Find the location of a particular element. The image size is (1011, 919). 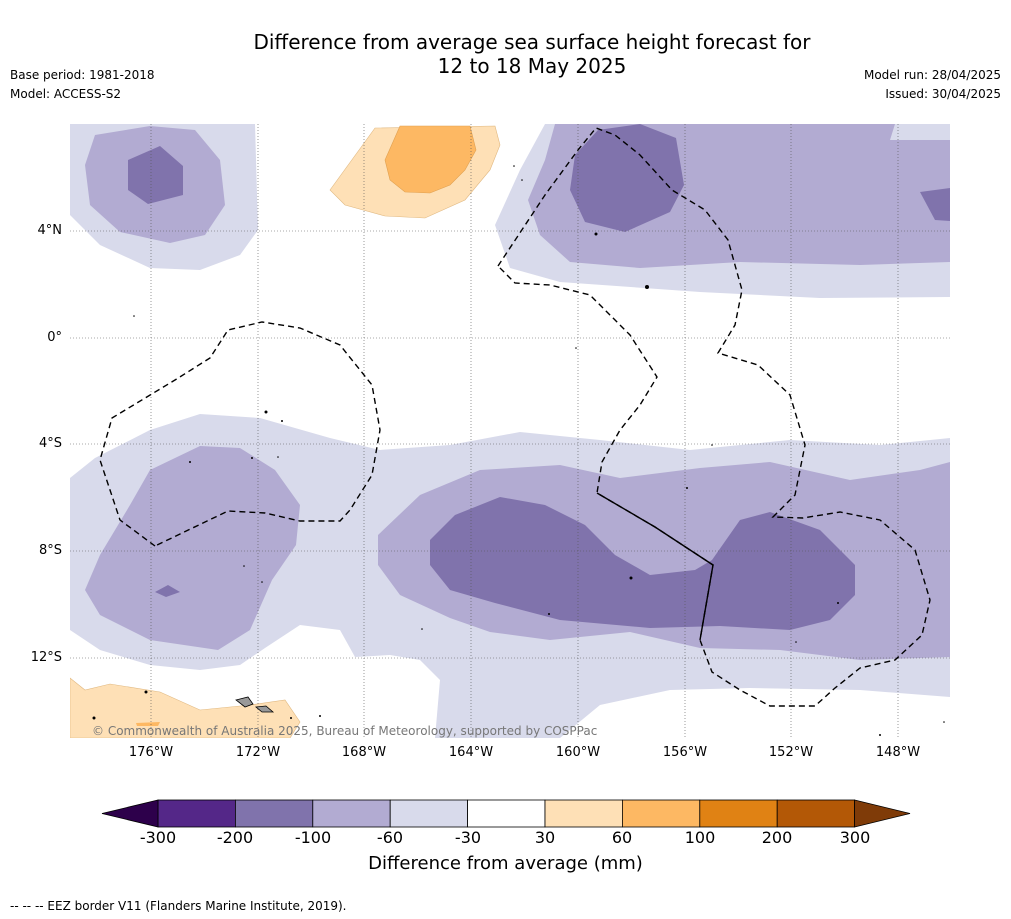

base-period: Base period: 1981-2018 is located at coordinates (82, 75).